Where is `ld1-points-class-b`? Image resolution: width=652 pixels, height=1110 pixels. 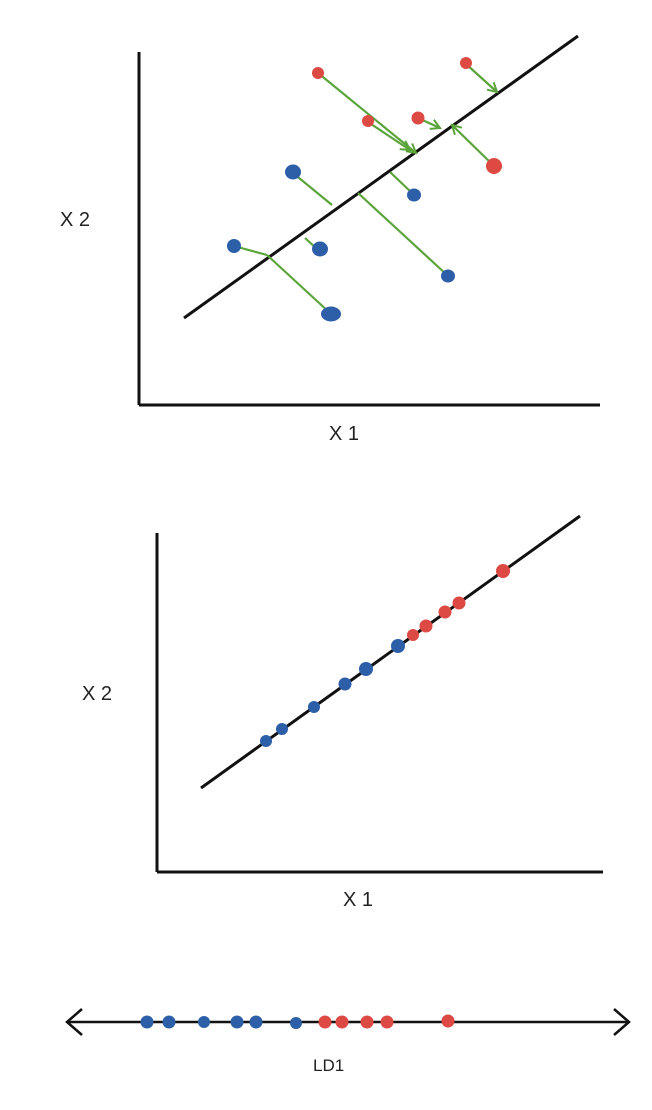
ld1-points-class-b is located at coordinates (386, 1021).